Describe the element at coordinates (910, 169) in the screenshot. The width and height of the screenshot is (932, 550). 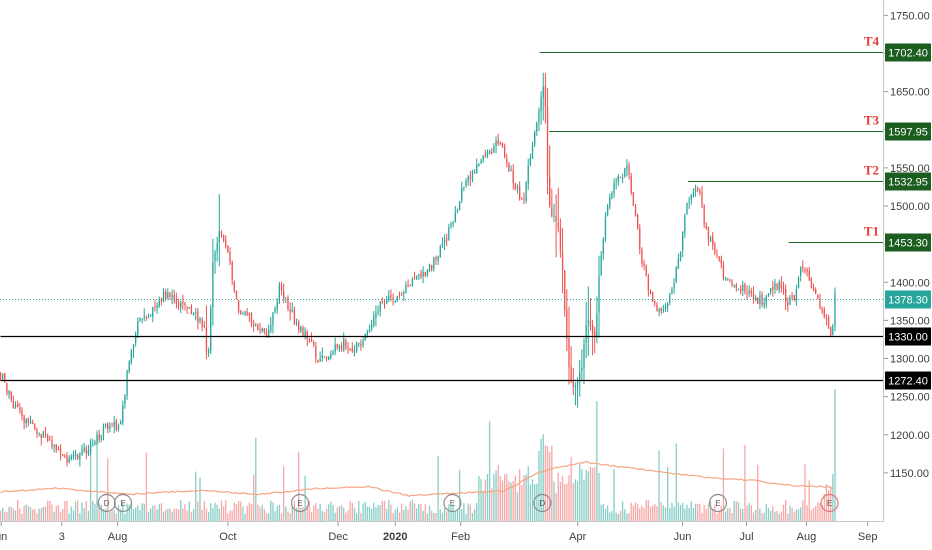
I see `price-tick-label: 1550.00` at that location.